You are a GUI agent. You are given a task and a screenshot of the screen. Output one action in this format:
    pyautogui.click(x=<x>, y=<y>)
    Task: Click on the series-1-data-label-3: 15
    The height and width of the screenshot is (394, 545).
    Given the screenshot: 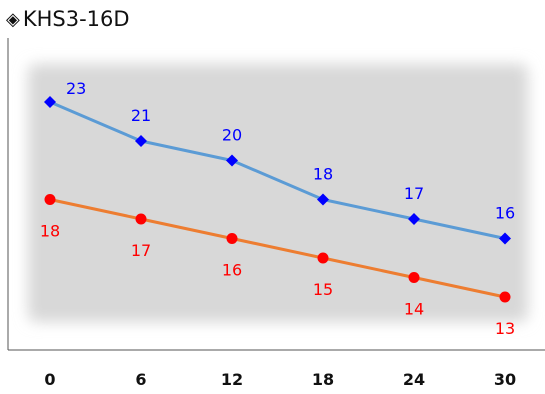 What is the action you would take?
    pyautogui.click(x=323, y=289)
    